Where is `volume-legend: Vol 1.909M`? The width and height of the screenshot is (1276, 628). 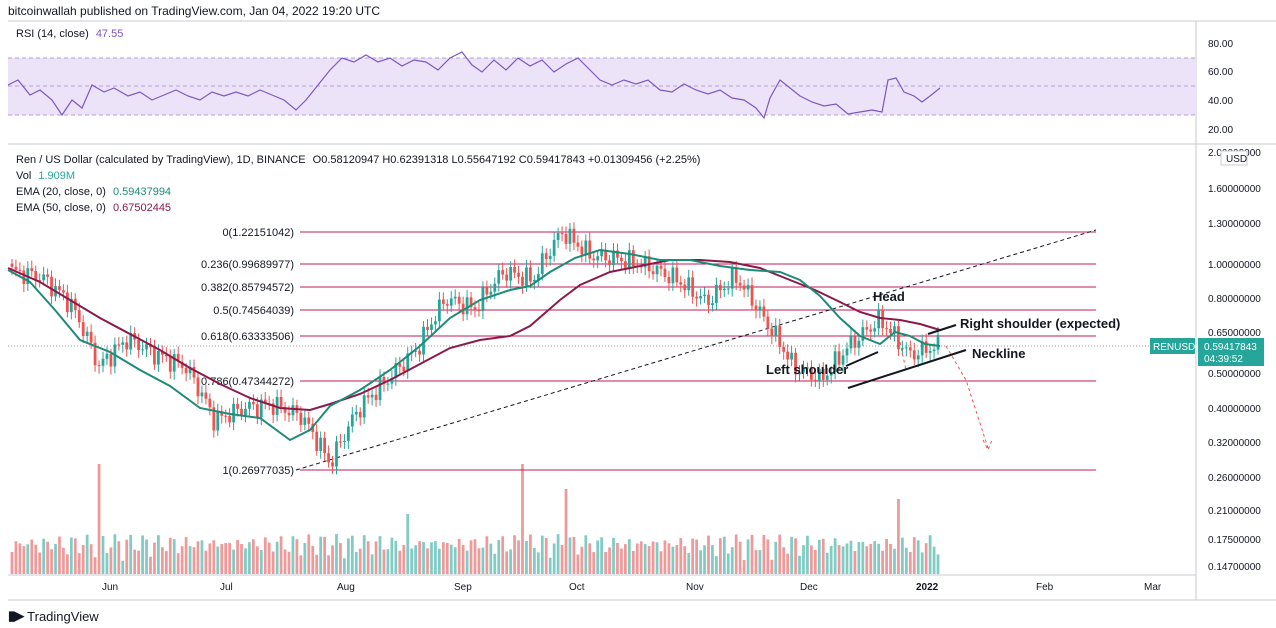 volume-legend: Vol 1.909M is located at coordinates (45, 176).